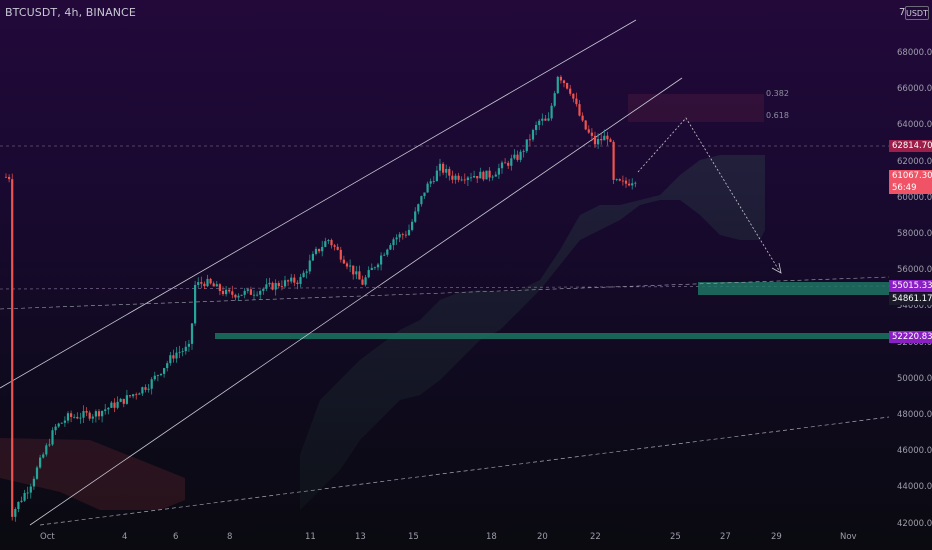 This screenshot has height=550, width=932. Describe the element at coordinates (491, 537) in the screenshot. I see `x-tick-label: 18` at that location.